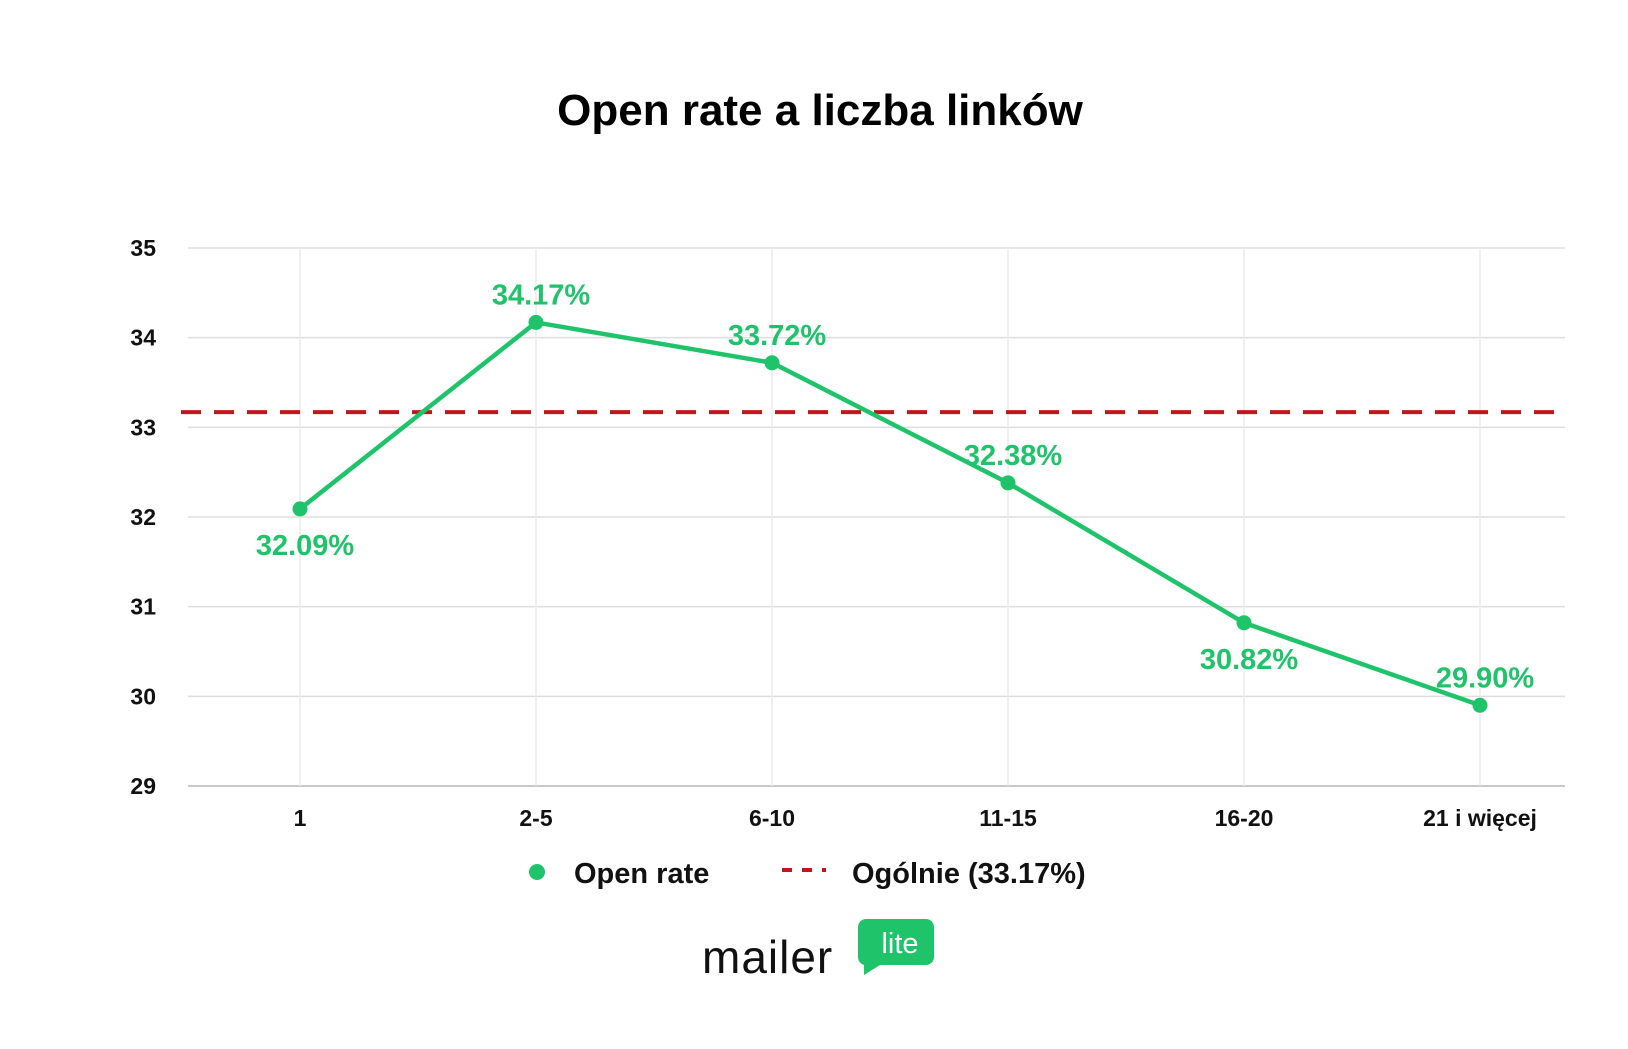 The image size is (1628, 1049). Describe the element at coordinates (143, 248) in the screenshot. I see `y-tick-label-35: 35` at that location.